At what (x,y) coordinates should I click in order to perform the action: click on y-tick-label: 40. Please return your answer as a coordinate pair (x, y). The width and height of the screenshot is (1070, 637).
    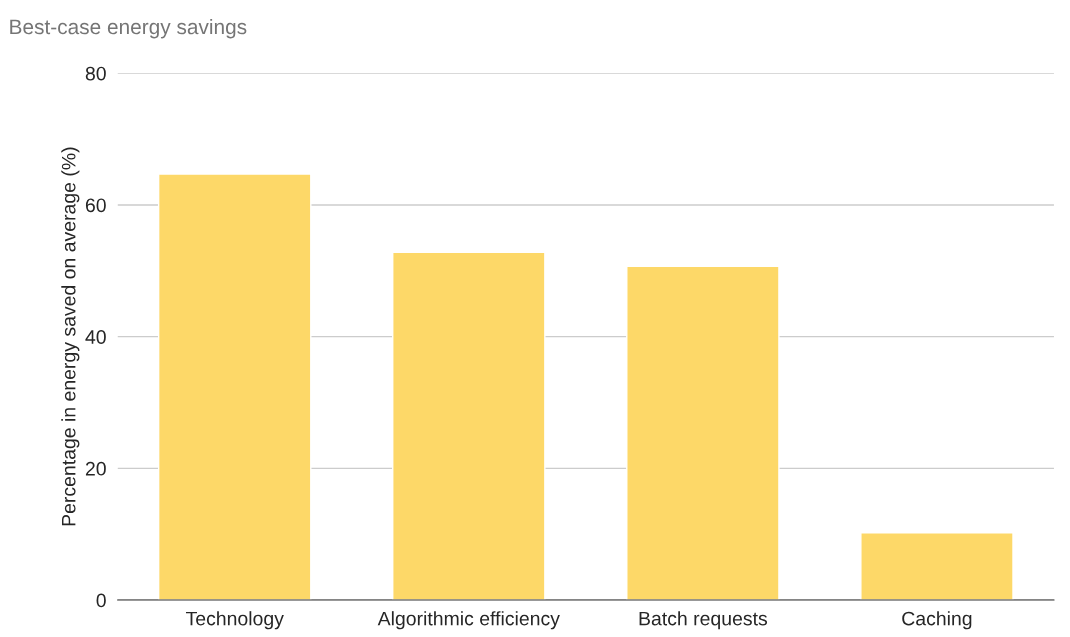
    Looking at the image, I should click on (95, 337).